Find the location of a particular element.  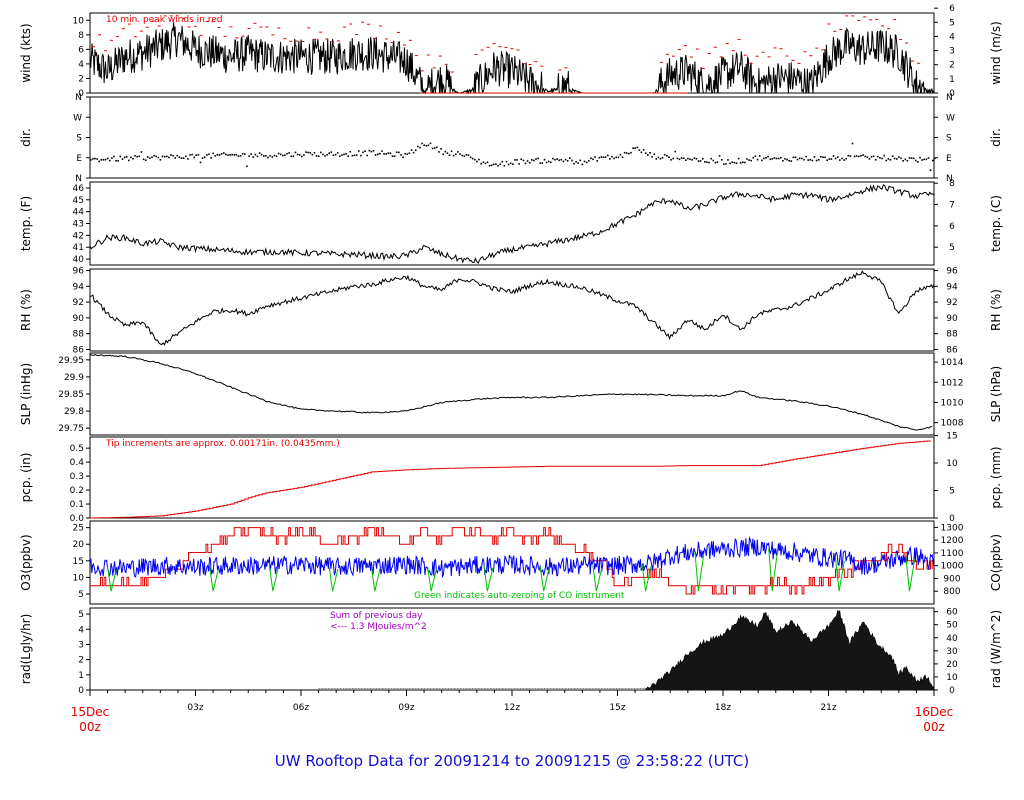

wind-ytick-label: 8 is located at coordinates (81, 36).